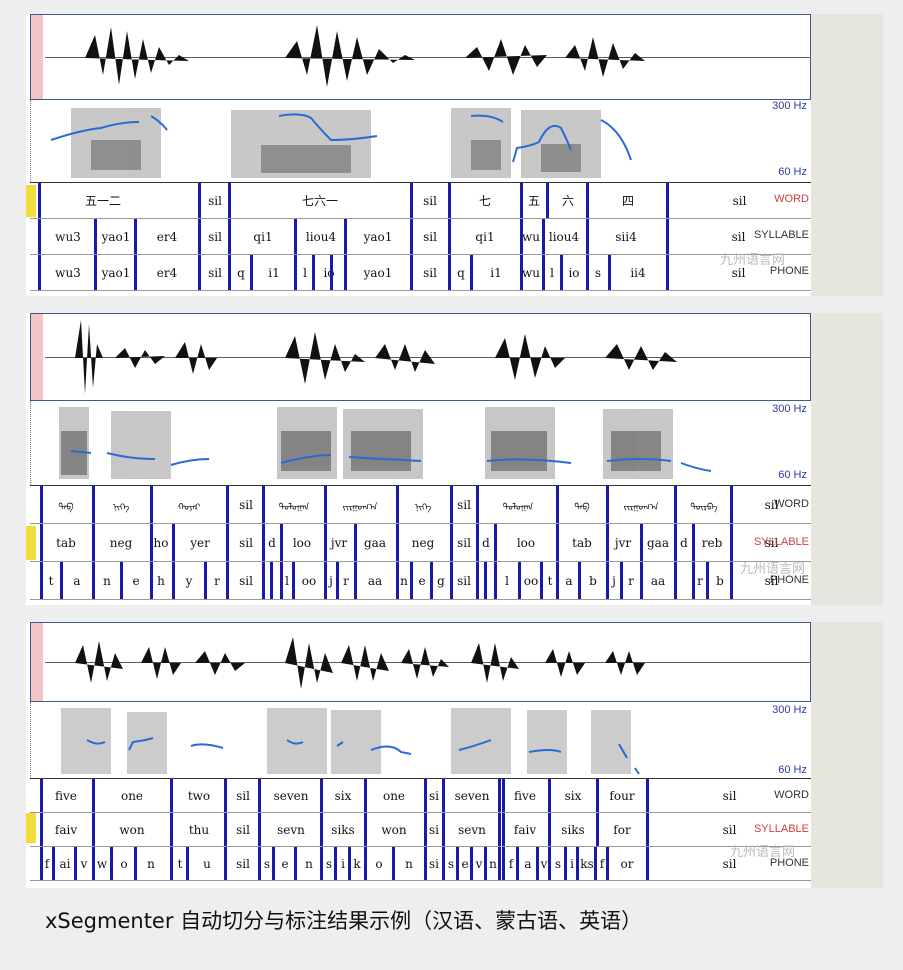 This screenshot has width=903, height=970. Describe the element at coordinates (531, 236) in the screenshot. I see `tier-segment: wu` at that location.